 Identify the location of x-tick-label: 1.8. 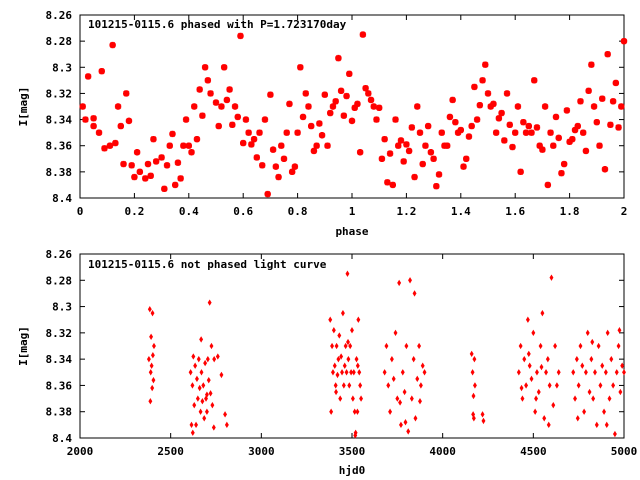
(570, 211).